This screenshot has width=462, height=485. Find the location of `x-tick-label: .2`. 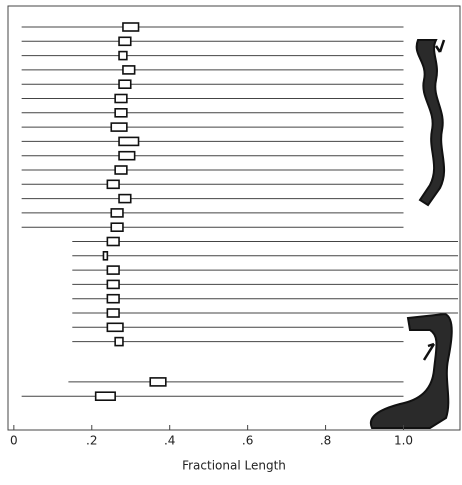

x-tick-label: .2 is located at coordinates (91, 441).